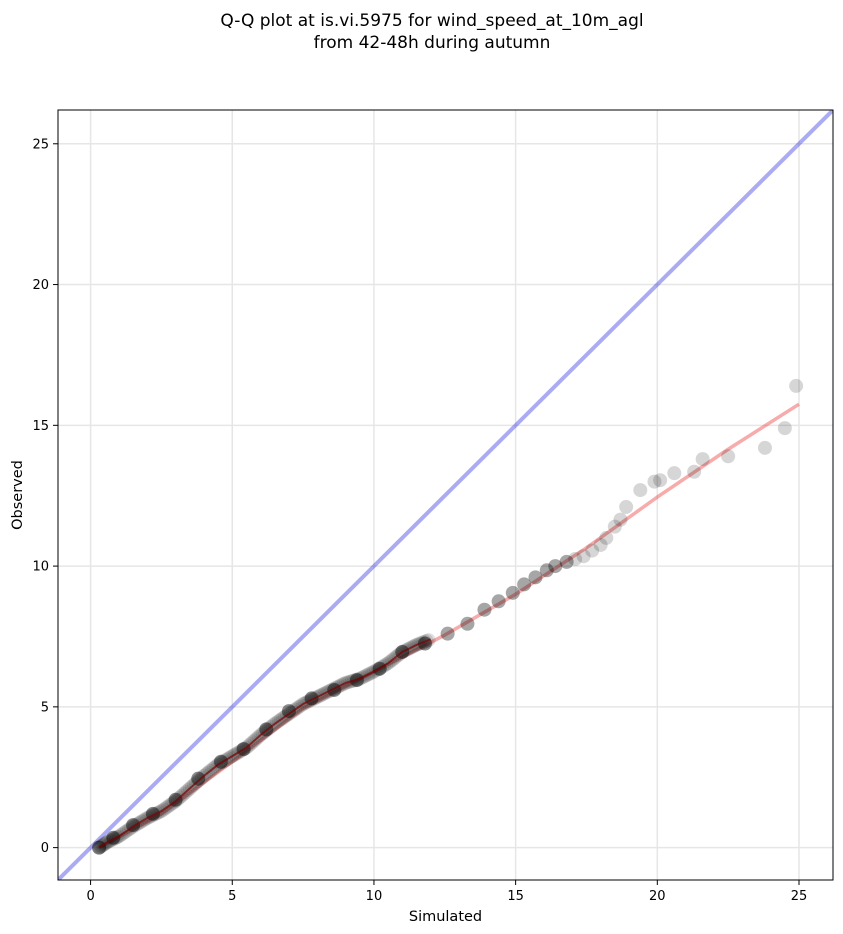  What do you see at coordinates (657, 896) in the screenshot?
I see `x-tick-label: 20` at bounding box center [657, 896].